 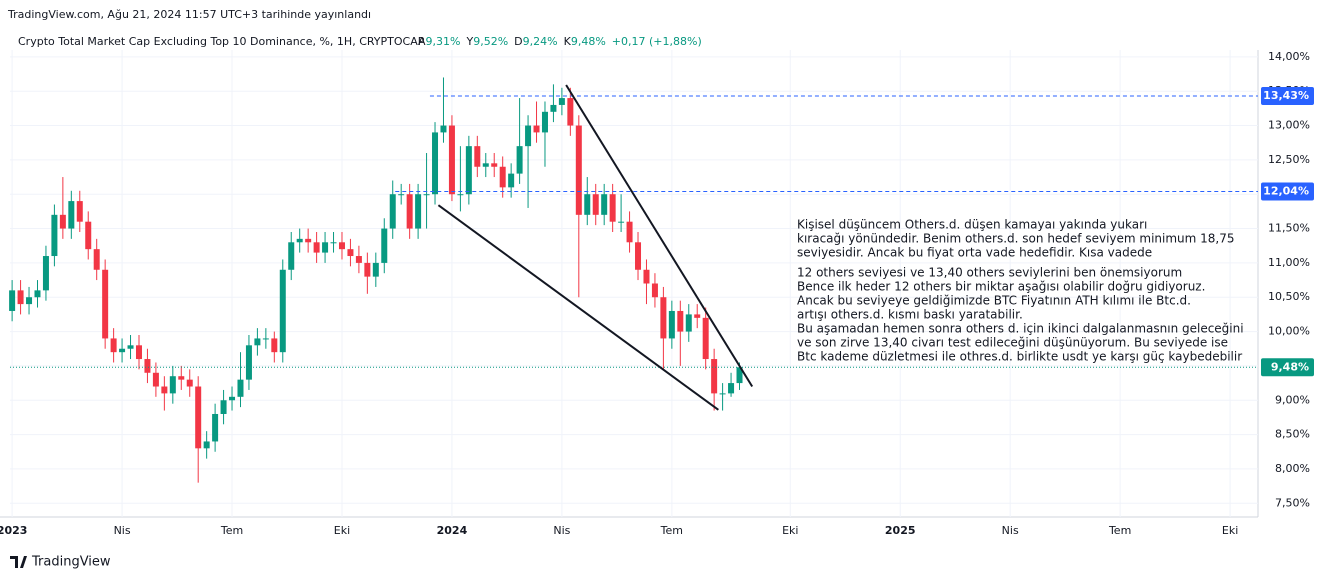 What do you see at coordinates (1289, 331) in the screenshot?
I see `y-tick-label: 10,00%` at bounding box center [1289, 331].